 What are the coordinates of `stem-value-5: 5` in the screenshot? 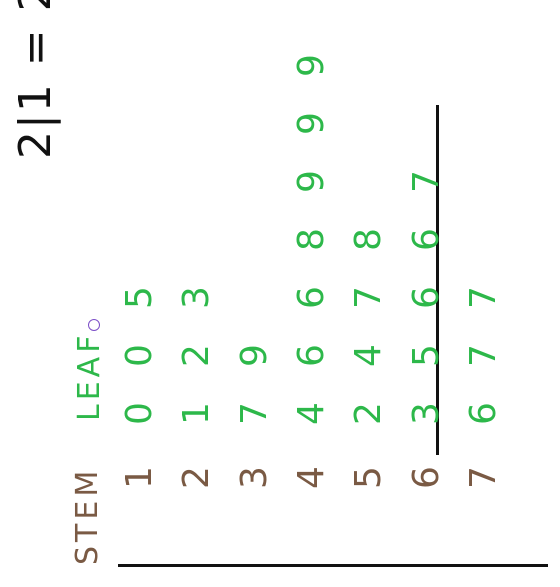 It's located at (369, 477).